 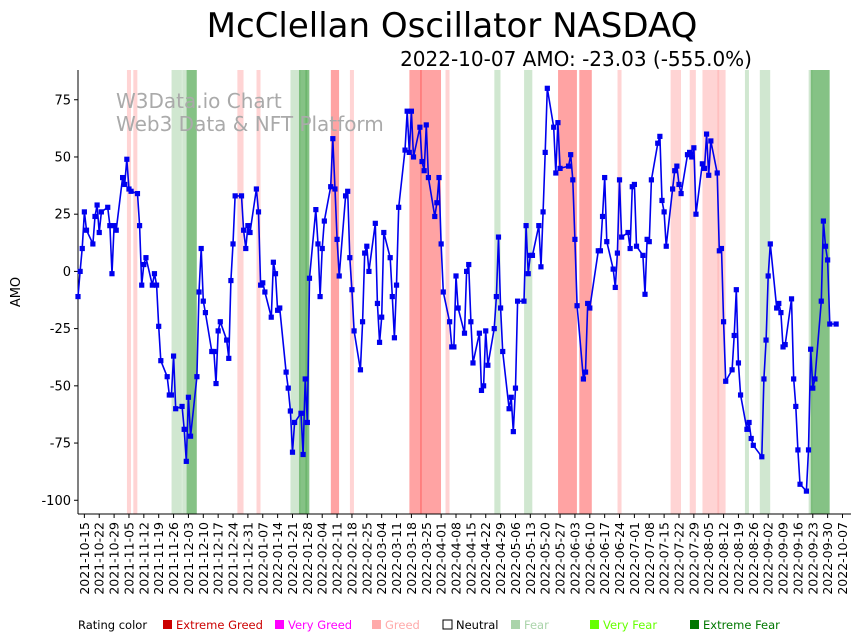 I want to click on x-tick-label: 2022-08-26, so click(x=753, y=558).